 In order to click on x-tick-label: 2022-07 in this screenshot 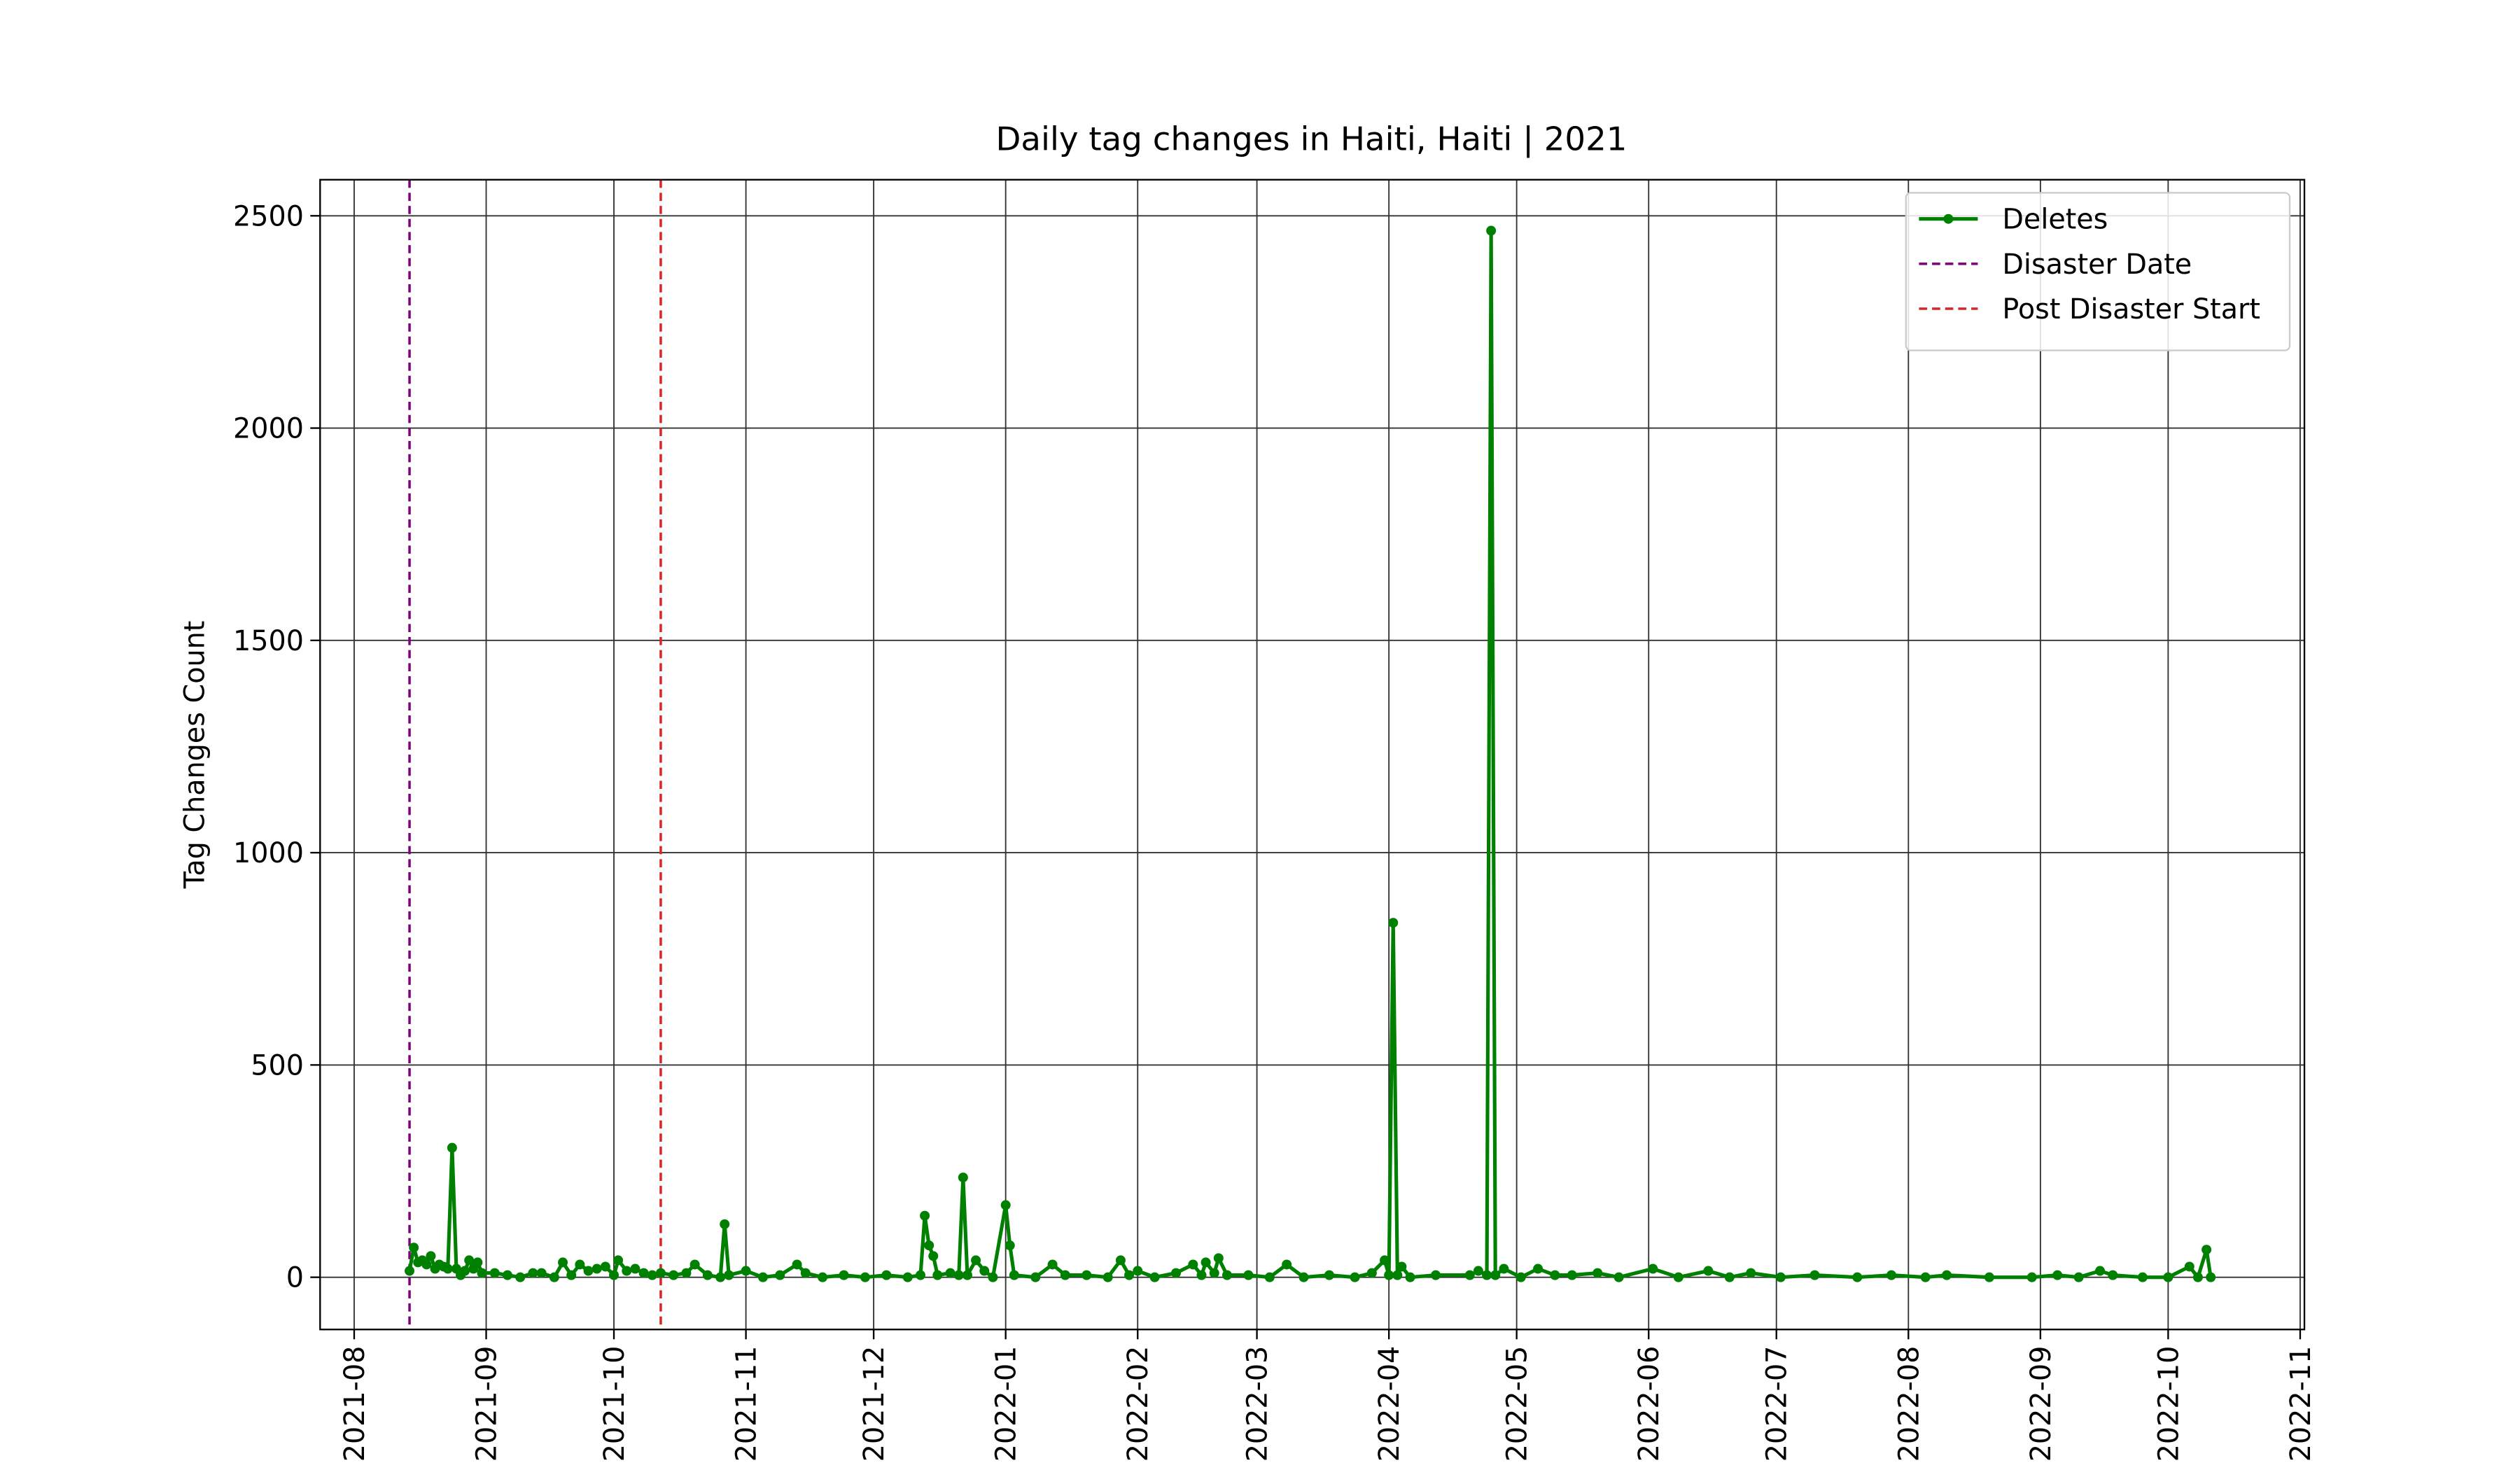, I will do `click(1777, 1404)`.